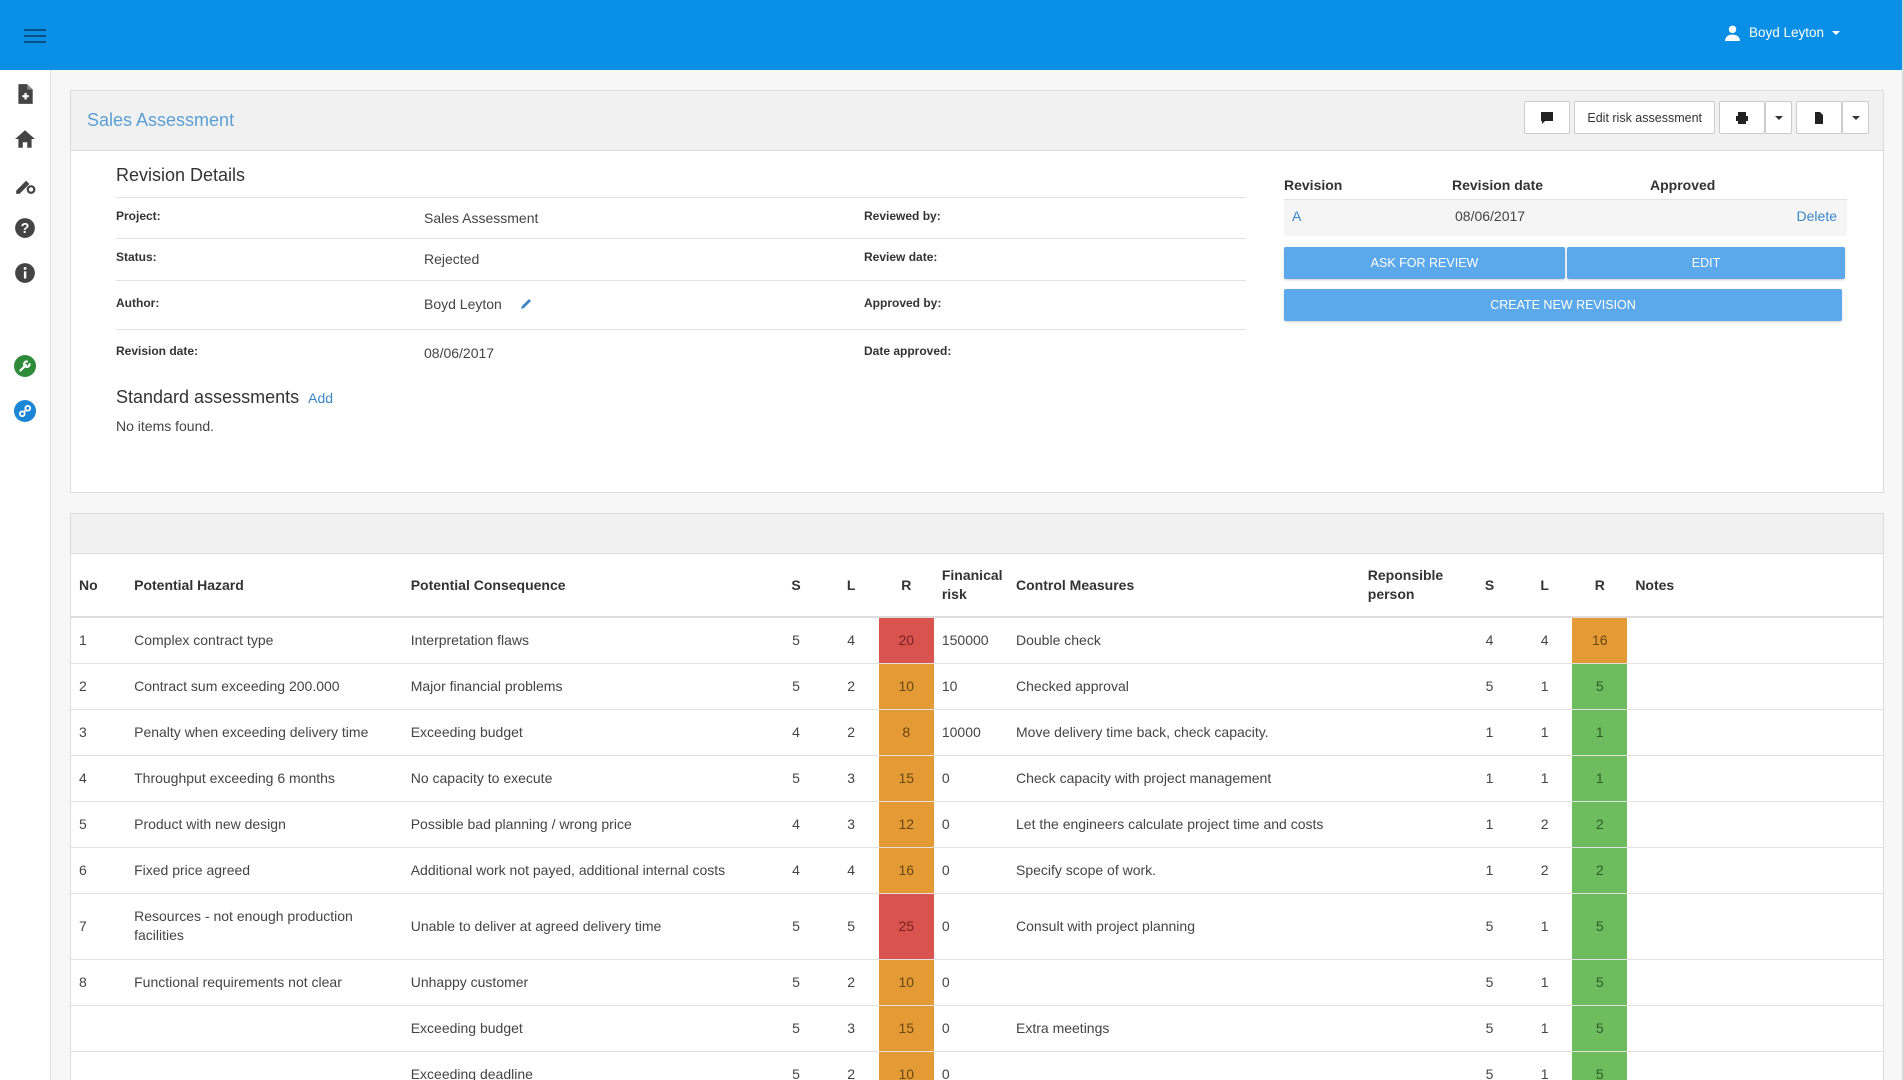 Image resolution: width=1904 pixels, height=1080 pixels. Describe the element at coordinates (977, 121) in the screenshot. I see `panel-header: Sales Assessment Edit risk assessment` at that location.